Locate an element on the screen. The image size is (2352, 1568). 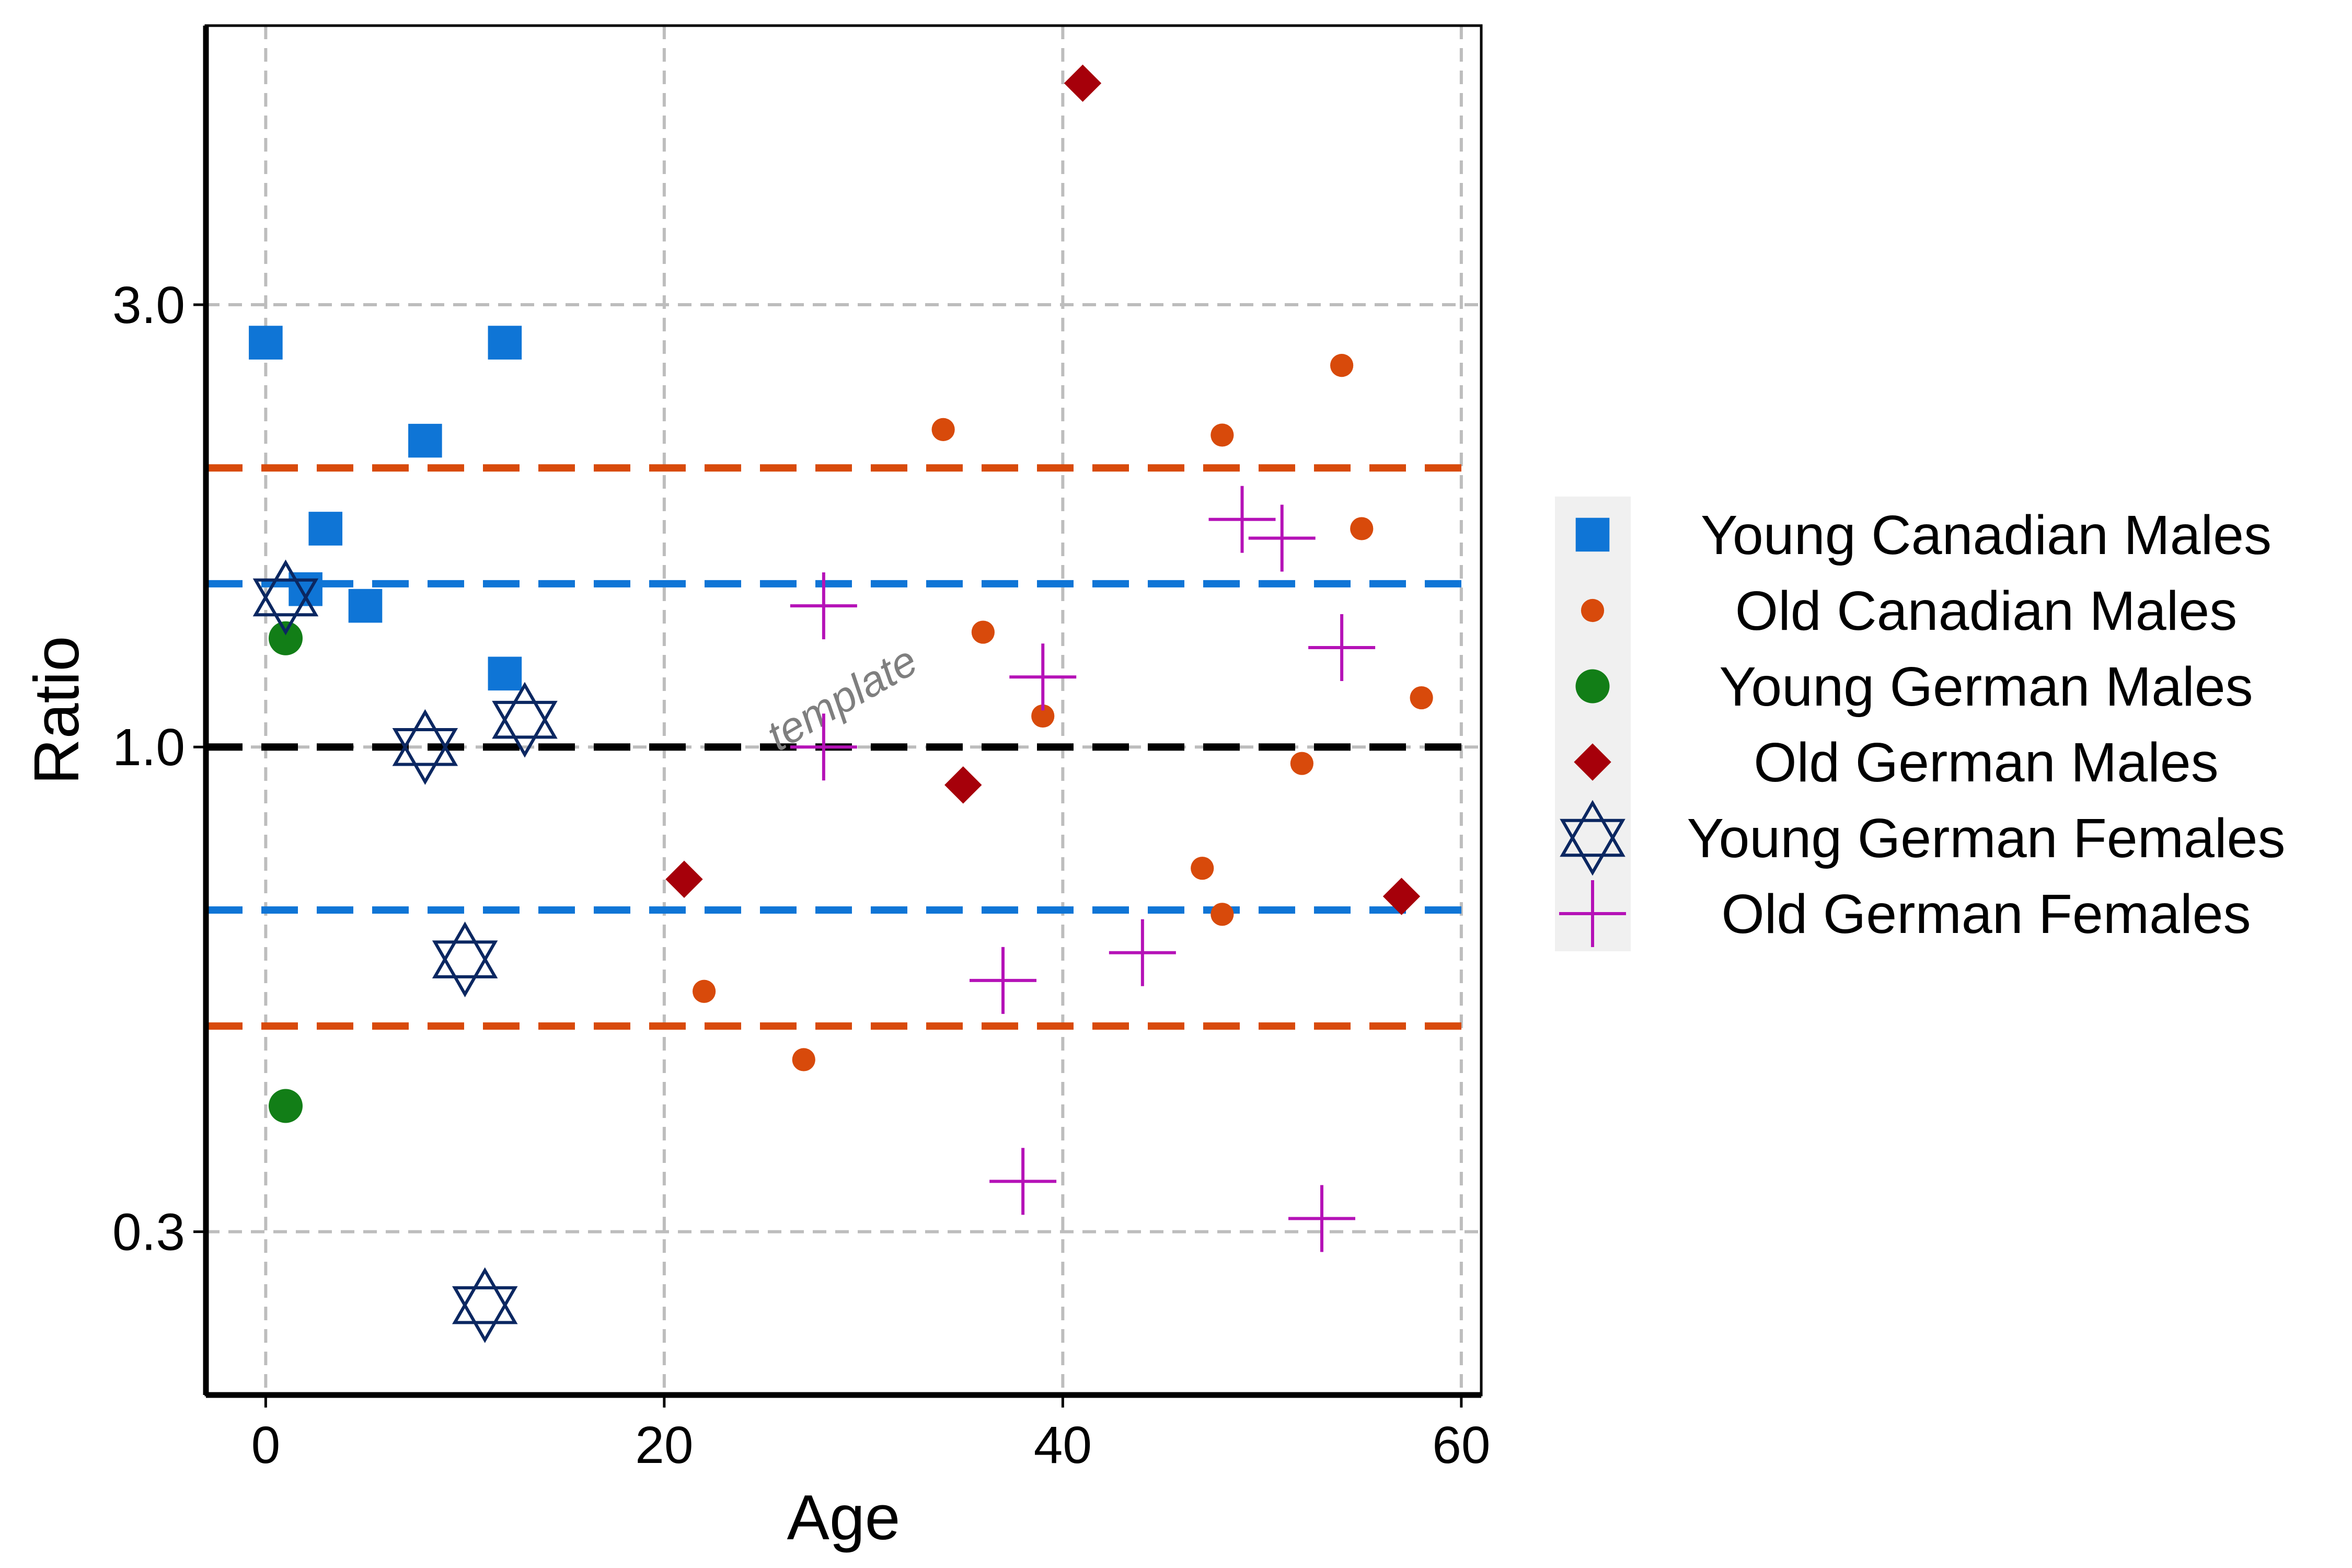
x-tick-label: 20 is located at coordinates (664, 1445).